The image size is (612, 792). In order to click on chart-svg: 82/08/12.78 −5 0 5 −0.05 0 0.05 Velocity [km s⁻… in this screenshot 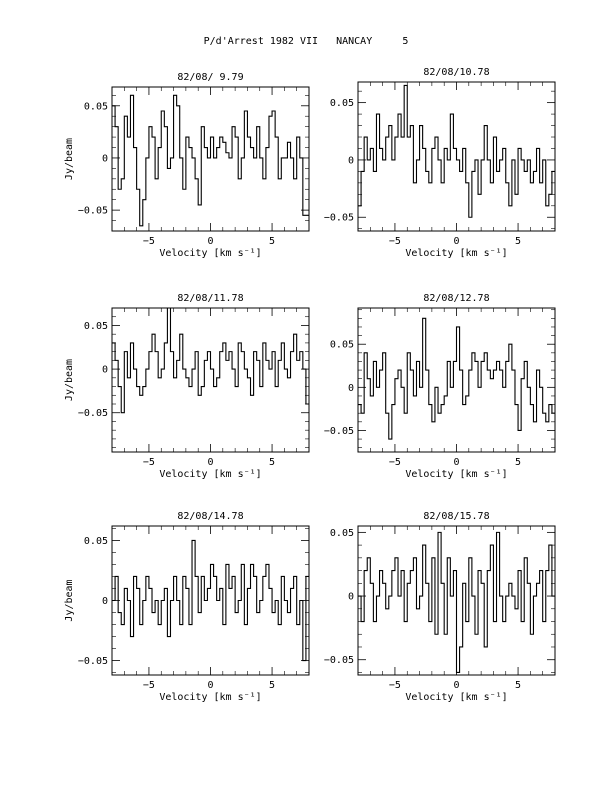, I will do `click(440, 386)`.